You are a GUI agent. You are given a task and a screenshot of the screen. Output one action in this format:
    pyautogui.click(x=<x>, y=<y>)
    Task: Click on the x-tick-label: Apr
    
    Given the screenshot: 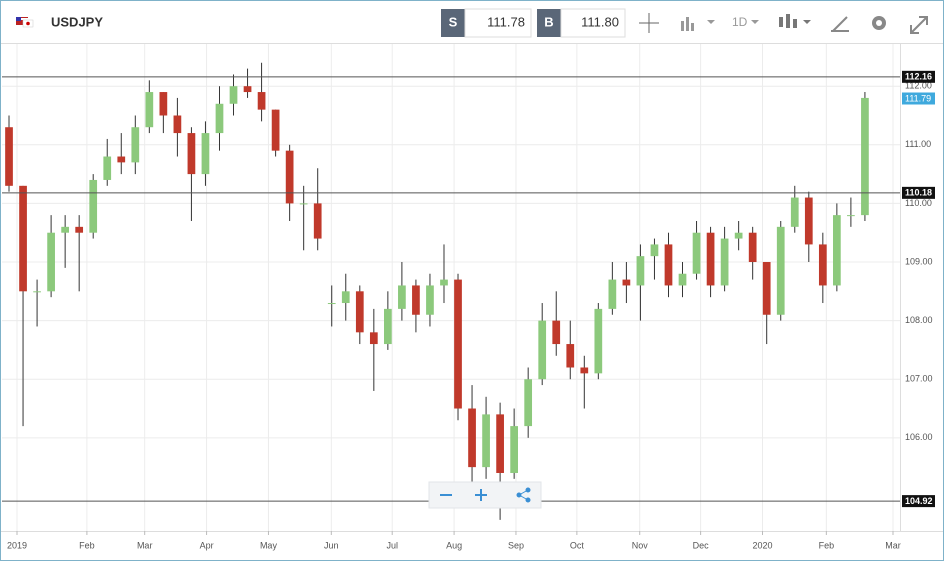 What is the action you would take?
    pyautogui.click(x=207, y=545)
    